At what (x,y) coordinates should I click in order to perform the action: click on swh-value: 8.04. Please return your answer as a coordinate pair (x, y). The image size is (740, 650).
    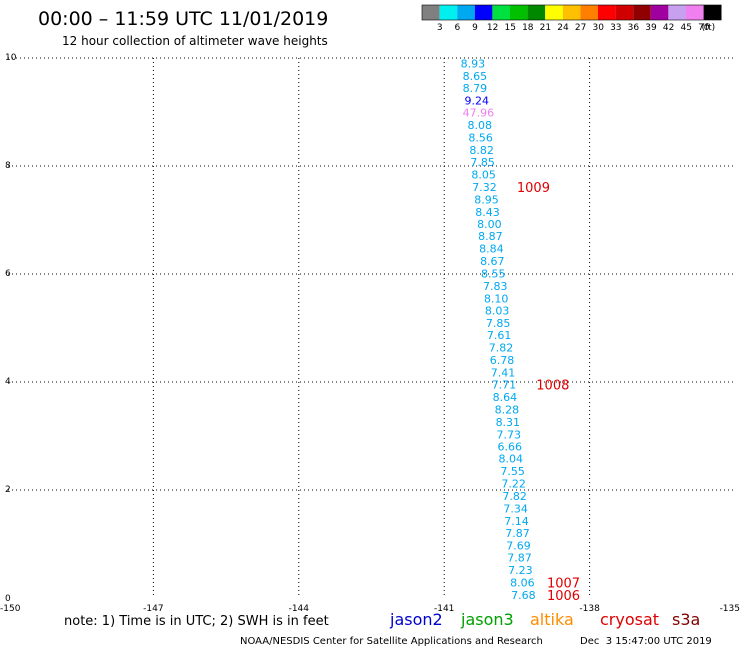
    Looking at the image, I should click on (510, 459).